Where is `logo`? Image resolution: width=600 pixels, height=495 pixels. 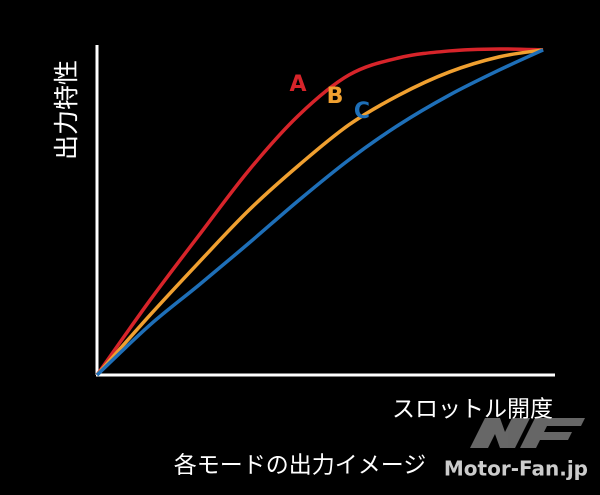
logo is located at coordinates (527, 433).